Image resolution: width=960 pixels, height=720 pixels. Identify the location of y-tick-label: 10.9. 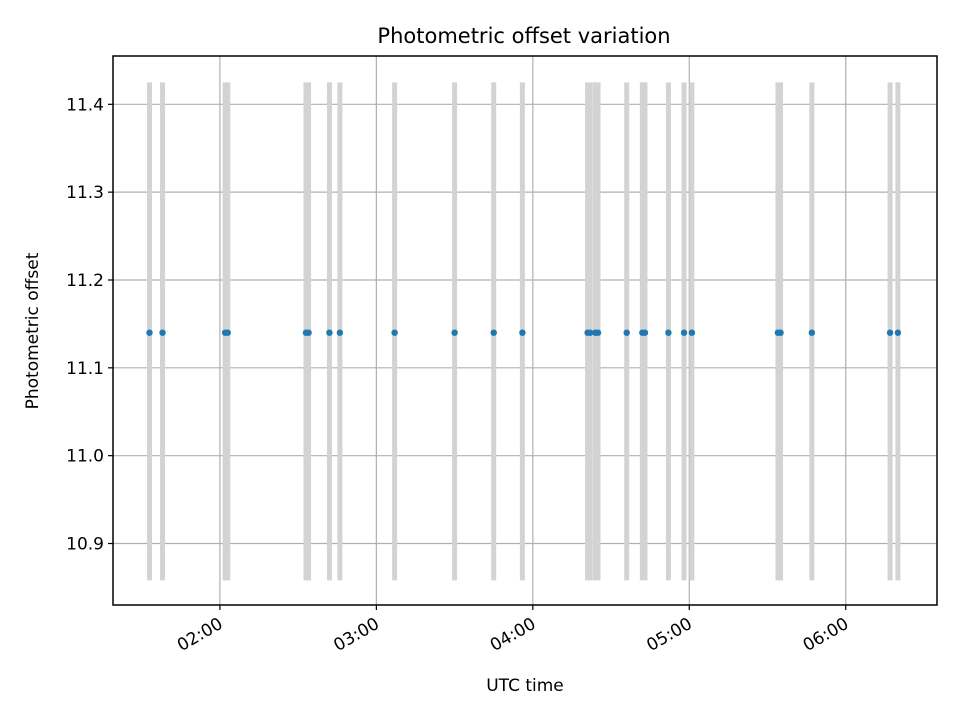
(85, 545).